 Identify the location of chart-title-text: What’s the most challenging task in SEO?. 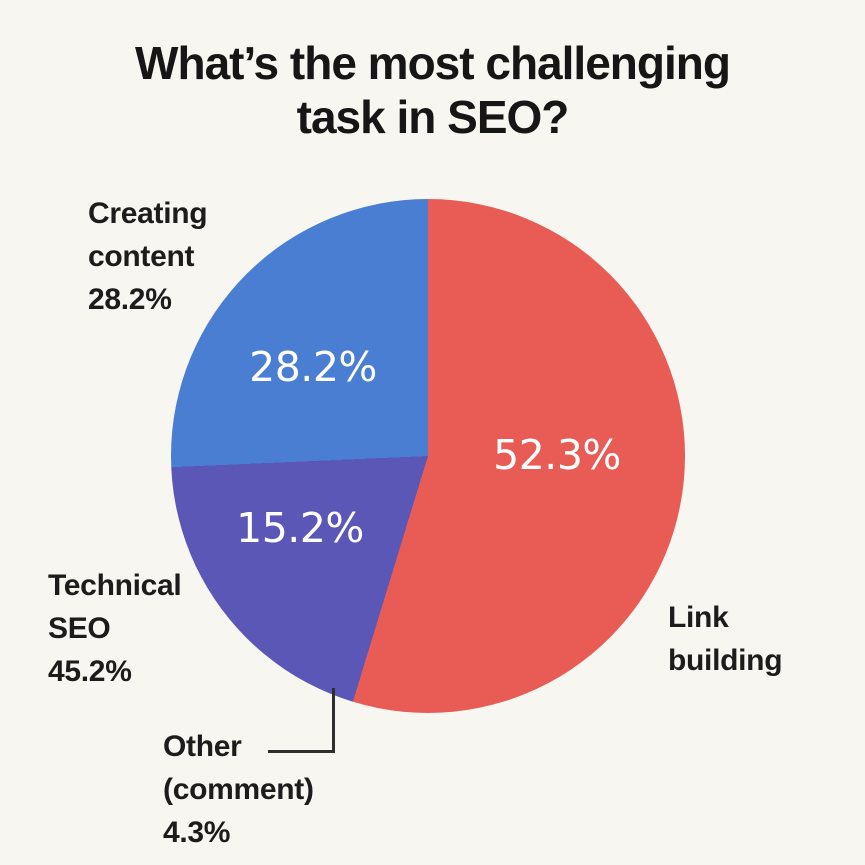
(433, 90).